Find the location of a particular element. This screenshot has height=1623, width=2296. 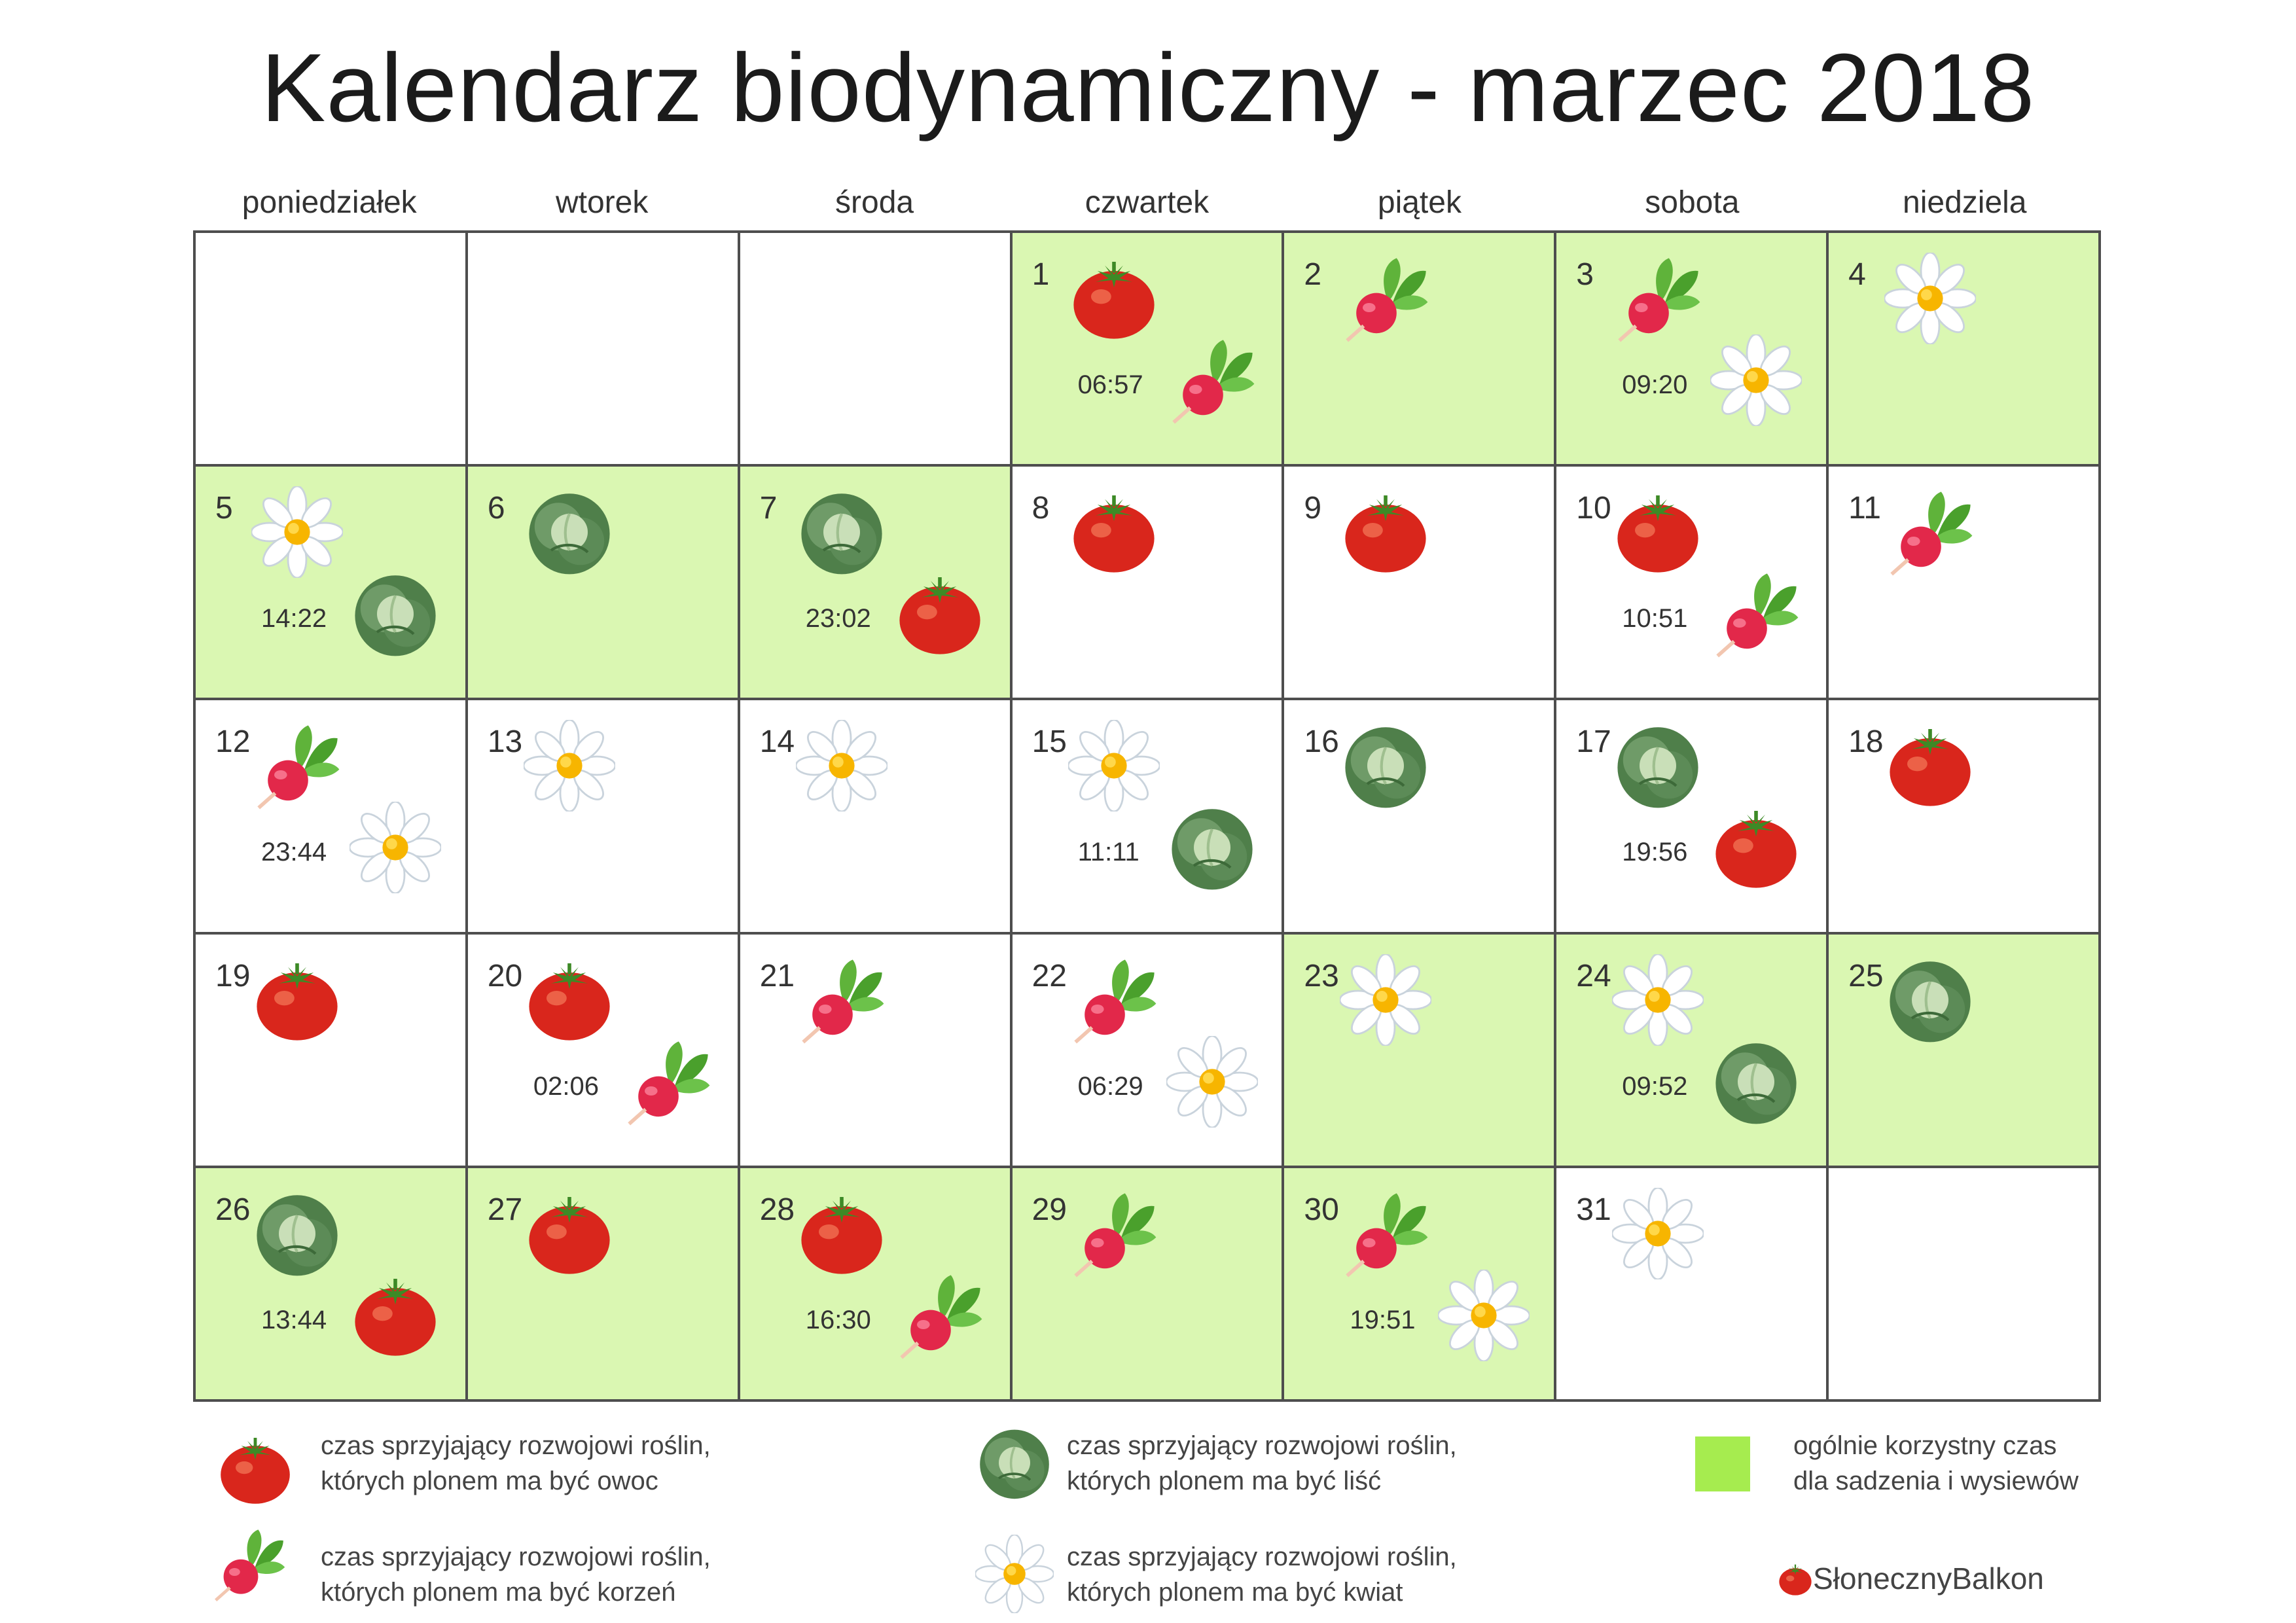

day-cell: 13 is located at coordinates (602, 816).